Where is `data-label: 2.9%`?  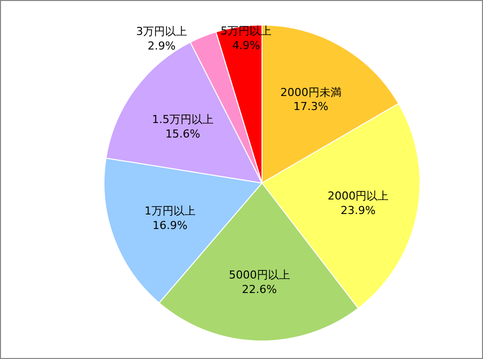 data-label: 2.9% is located at coordinates (162, 45).